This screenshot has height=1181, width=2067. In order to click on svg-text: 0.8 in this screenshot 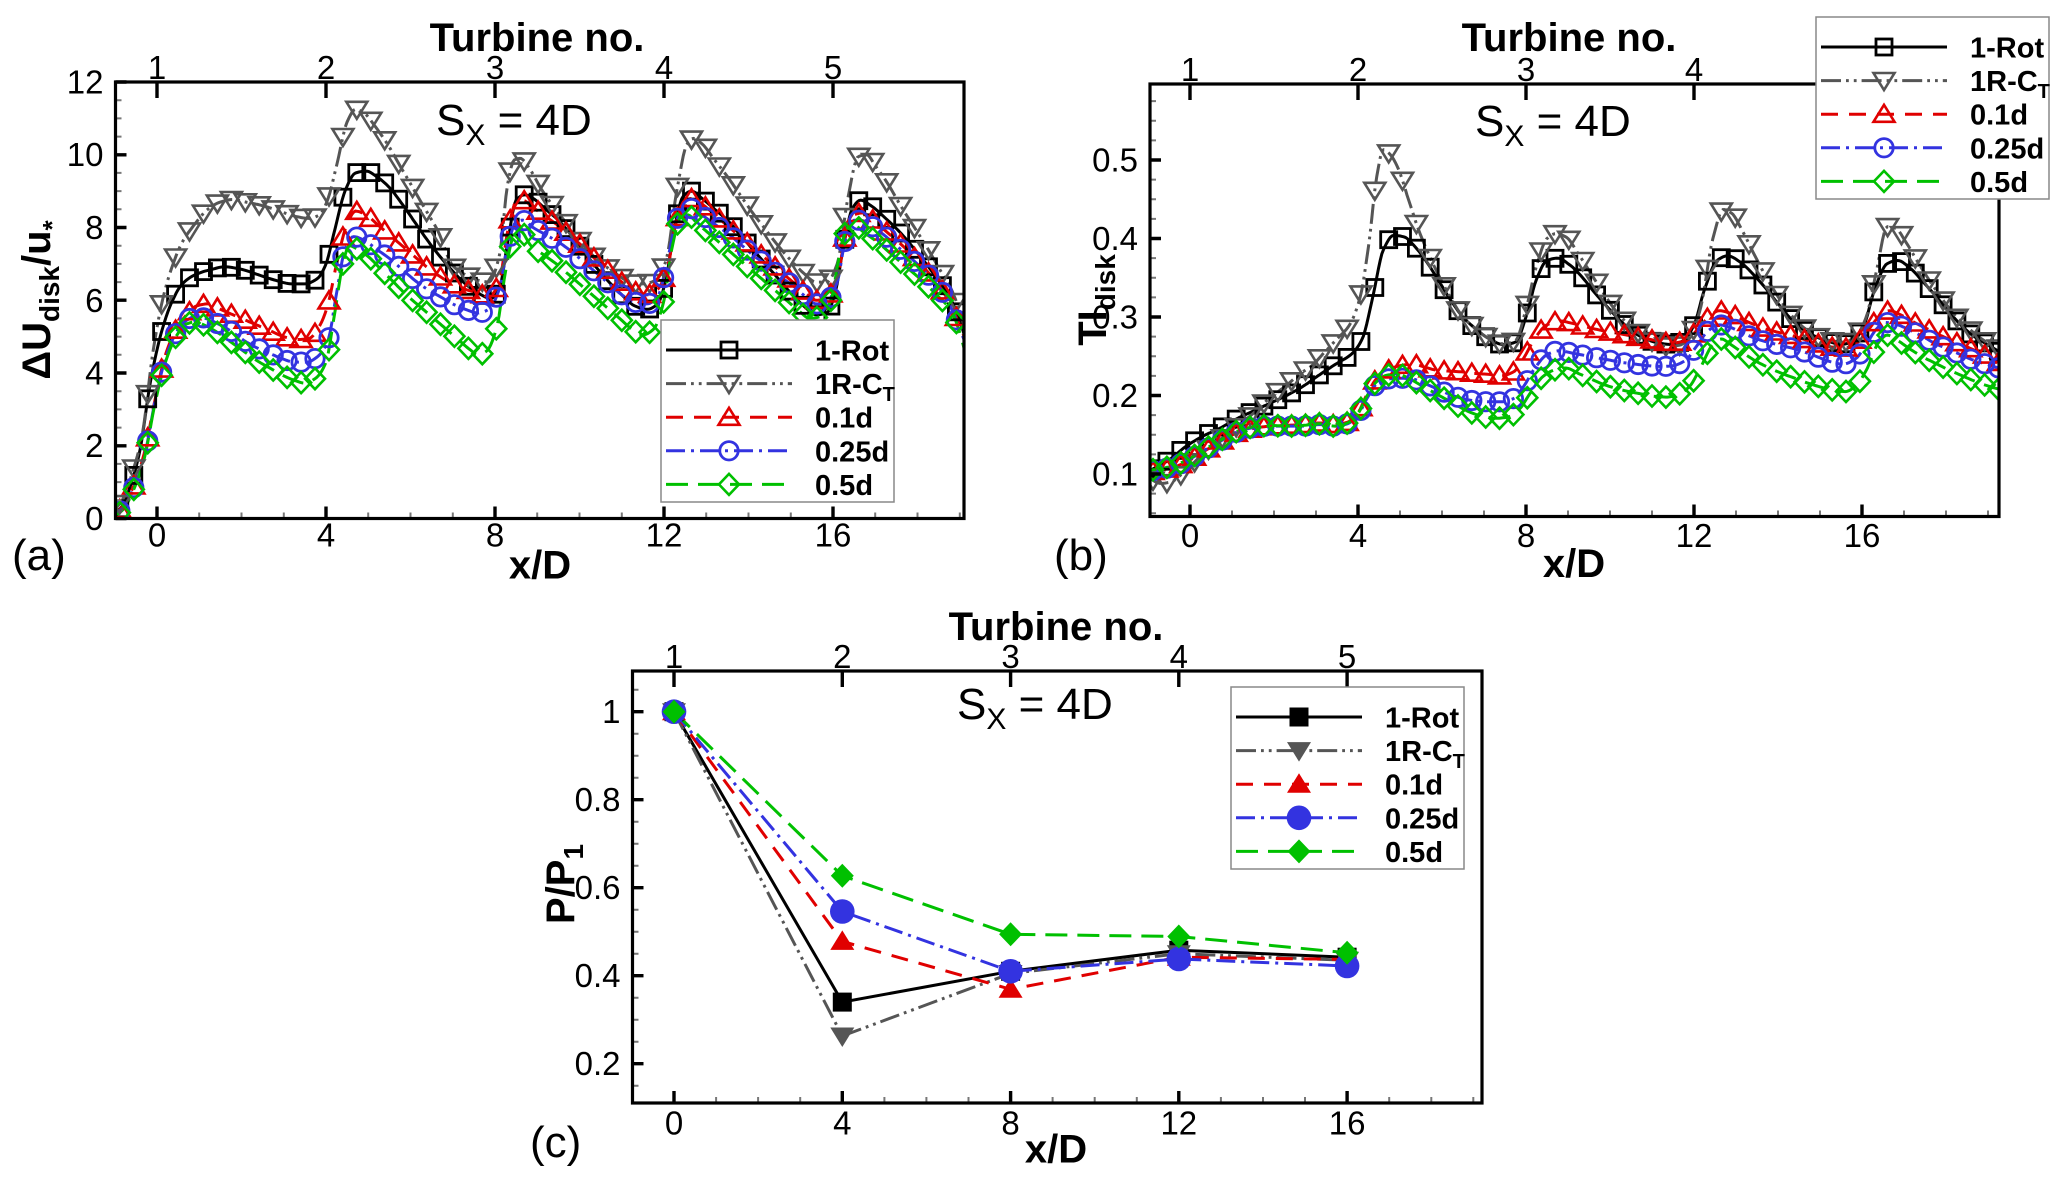, I will do `click(598, 799)`.